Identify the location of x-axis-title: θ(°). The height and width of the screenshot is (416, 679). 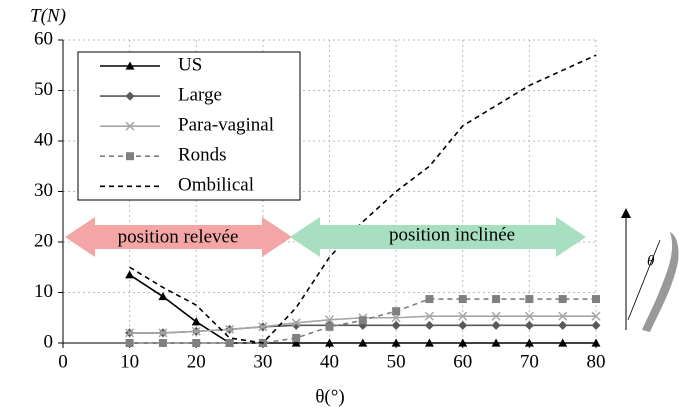
(329, 396).